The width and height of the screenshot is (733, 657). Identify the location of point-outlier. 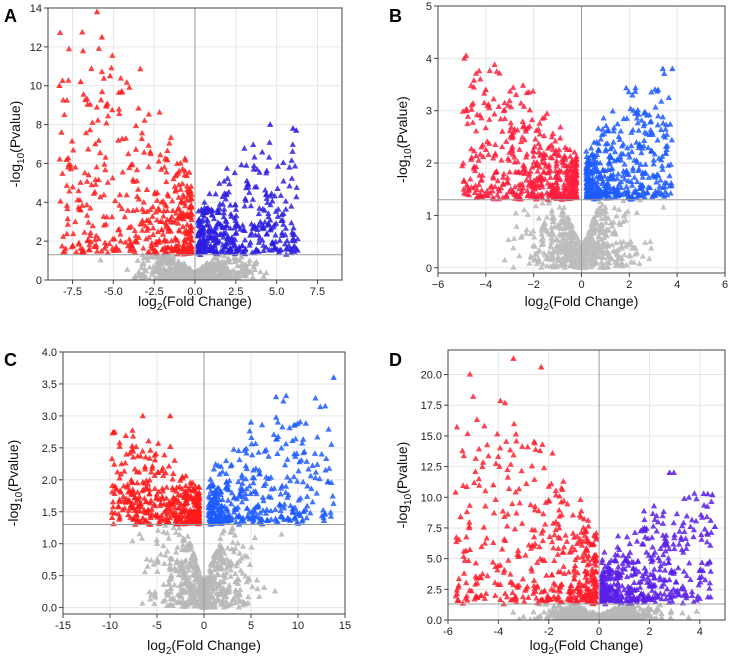
(296, 130).